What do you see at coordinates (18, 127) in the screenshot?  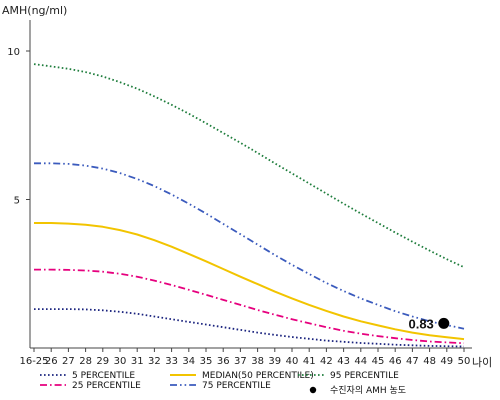 I see `y-tick-group: 5 10` at bounding box center [18, 127].